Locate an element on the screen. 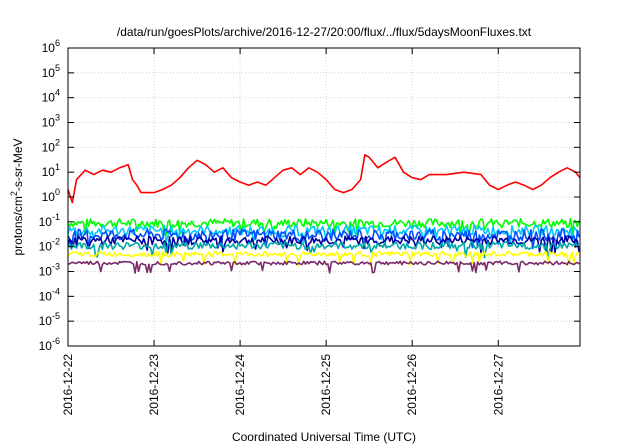 The image size is (640, 448). y-tick-label: 10¹ is located at coordinates (51, 170).